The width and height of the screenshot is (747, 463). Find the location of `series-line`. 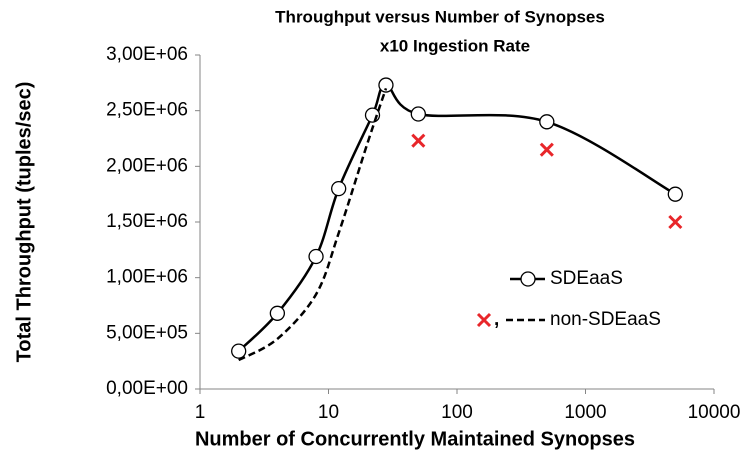

series-line is located at coordinates (313, 225).